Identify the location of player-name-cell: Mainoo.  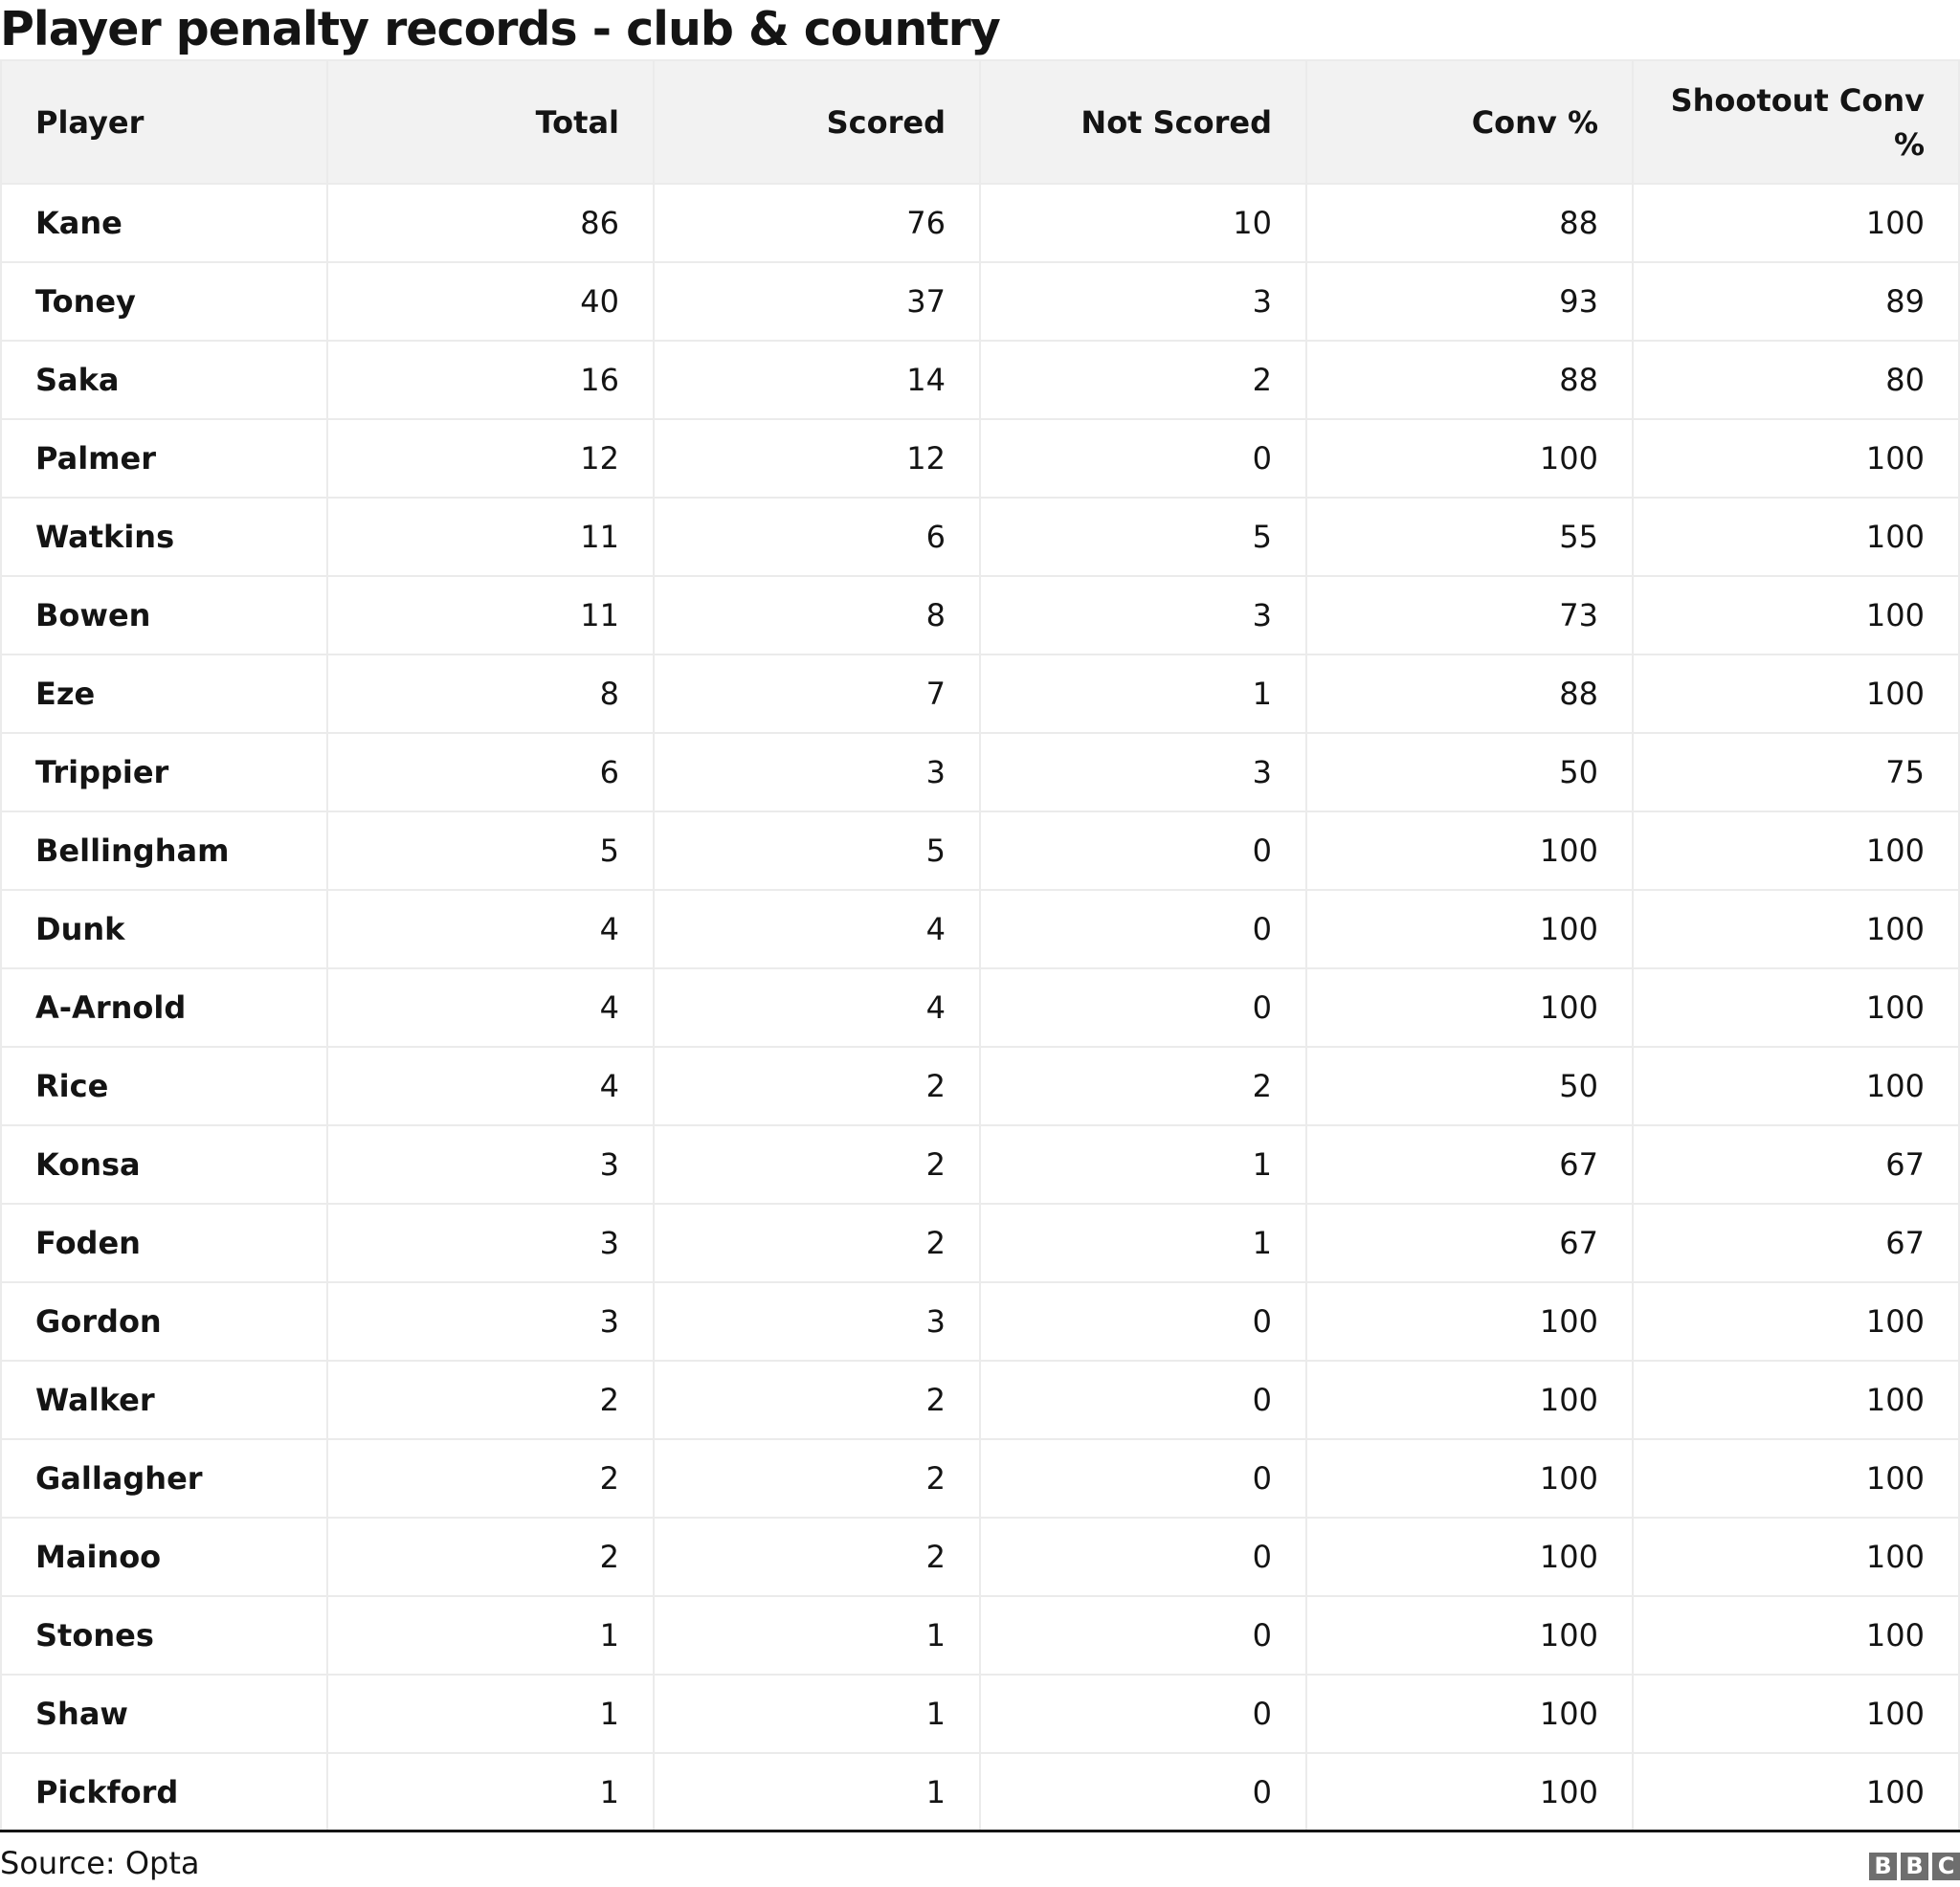
(164, 1557).